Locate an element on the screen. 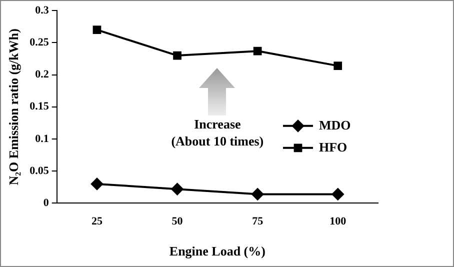 The height and width of the screenshot is (267, 454). y-tick-label: 0.05 is located at coordinates (40, 170).